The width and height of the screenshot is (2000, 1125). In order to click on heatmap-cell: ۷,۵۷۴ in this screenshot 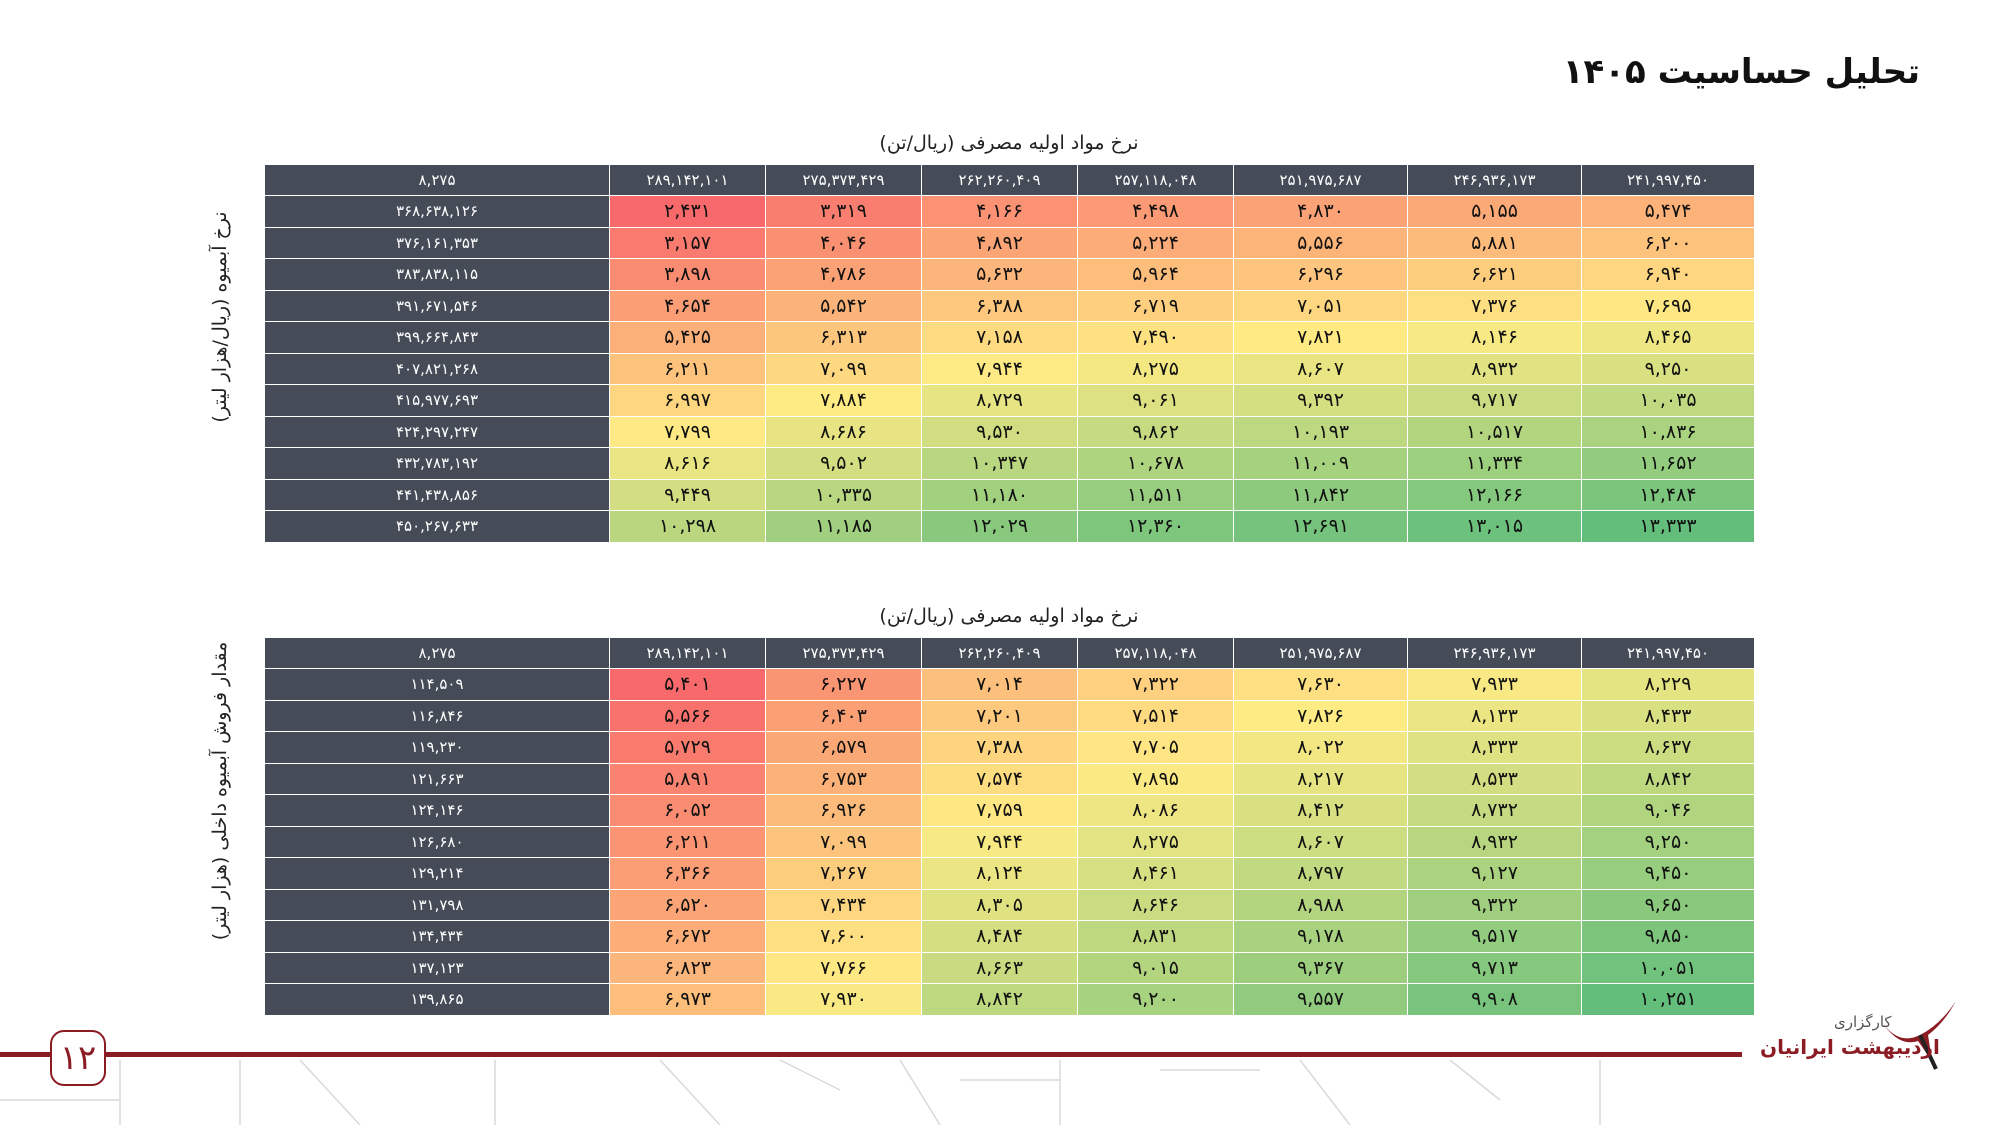, I will do `click(999, 778)`.